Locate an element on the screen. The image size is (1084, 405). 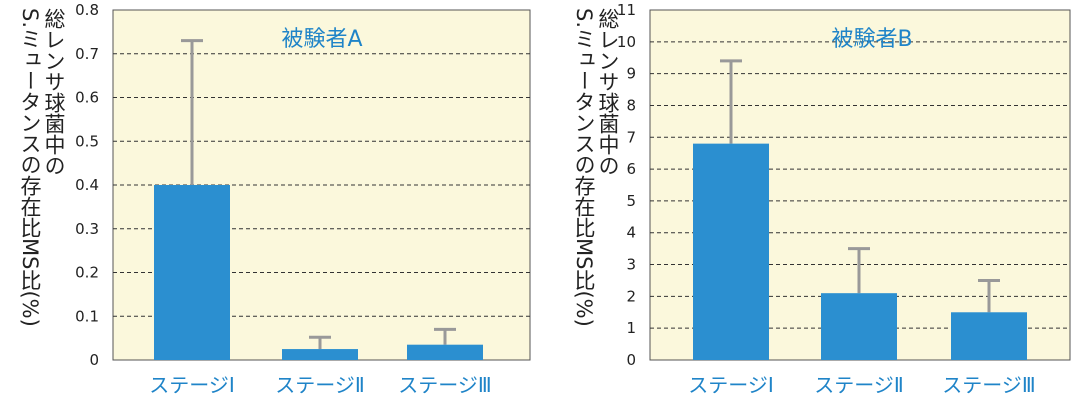
y-tick-label: 0.4 is located at coordinates (87, 185).